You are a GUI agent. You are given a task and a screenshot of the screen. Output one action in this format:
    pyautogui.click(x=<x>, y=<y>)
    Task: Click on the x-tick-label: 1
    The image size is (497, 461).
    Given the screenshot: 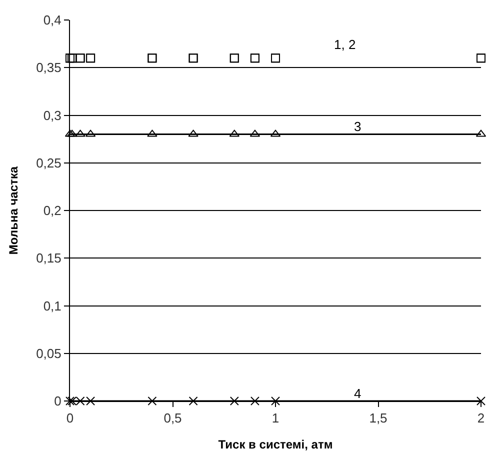 What is the action you would take?
    pyautogui.click(x=276, y=418)
    